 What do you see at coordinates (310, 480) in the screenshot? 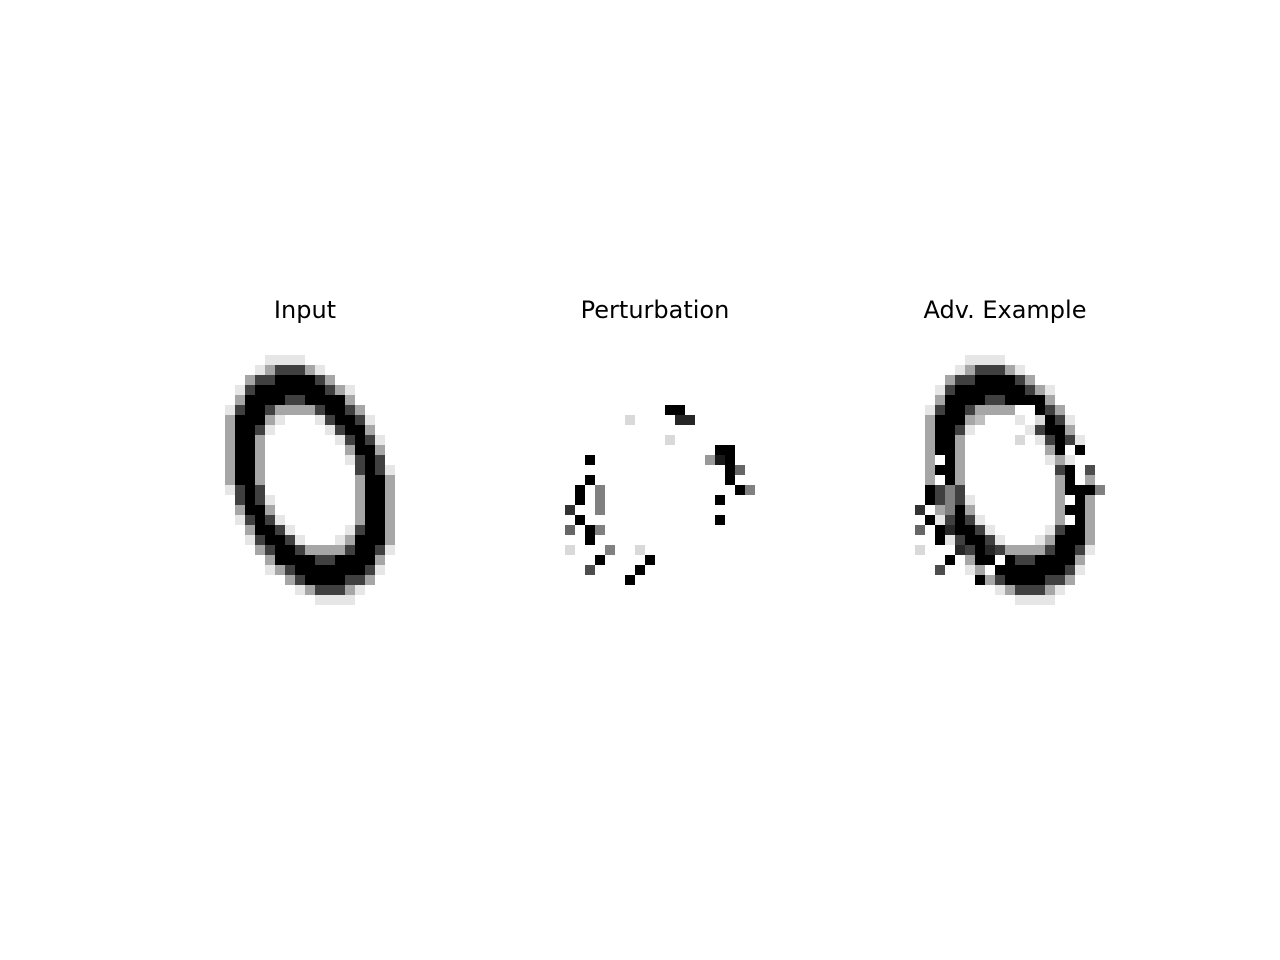
I see `input-digit-image` at bounding box center [310, 480].